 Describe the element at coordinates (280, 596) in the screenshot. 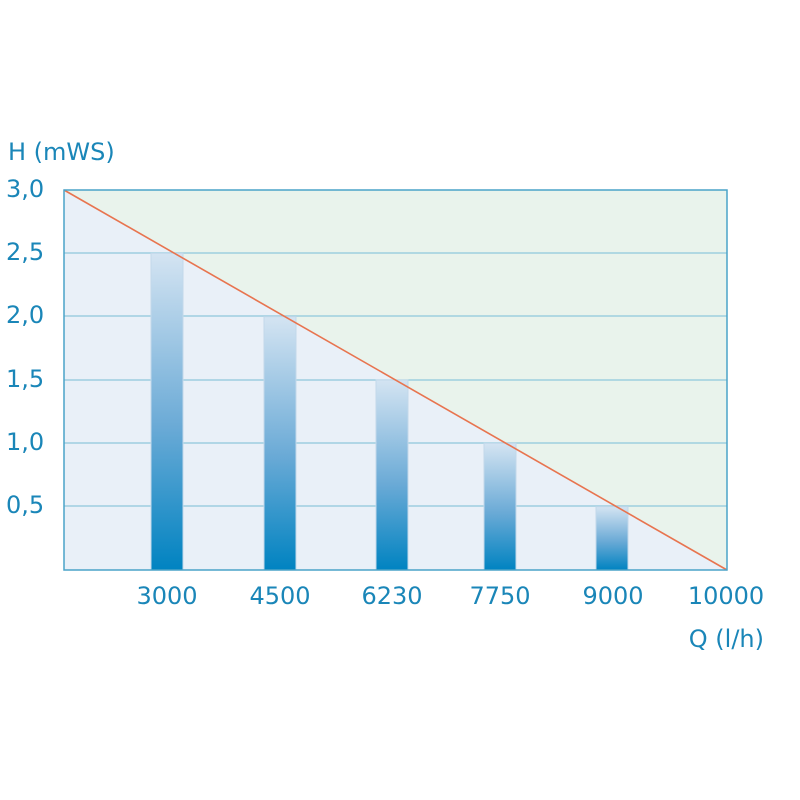

I see `x-tick-label: 4500` at that location.